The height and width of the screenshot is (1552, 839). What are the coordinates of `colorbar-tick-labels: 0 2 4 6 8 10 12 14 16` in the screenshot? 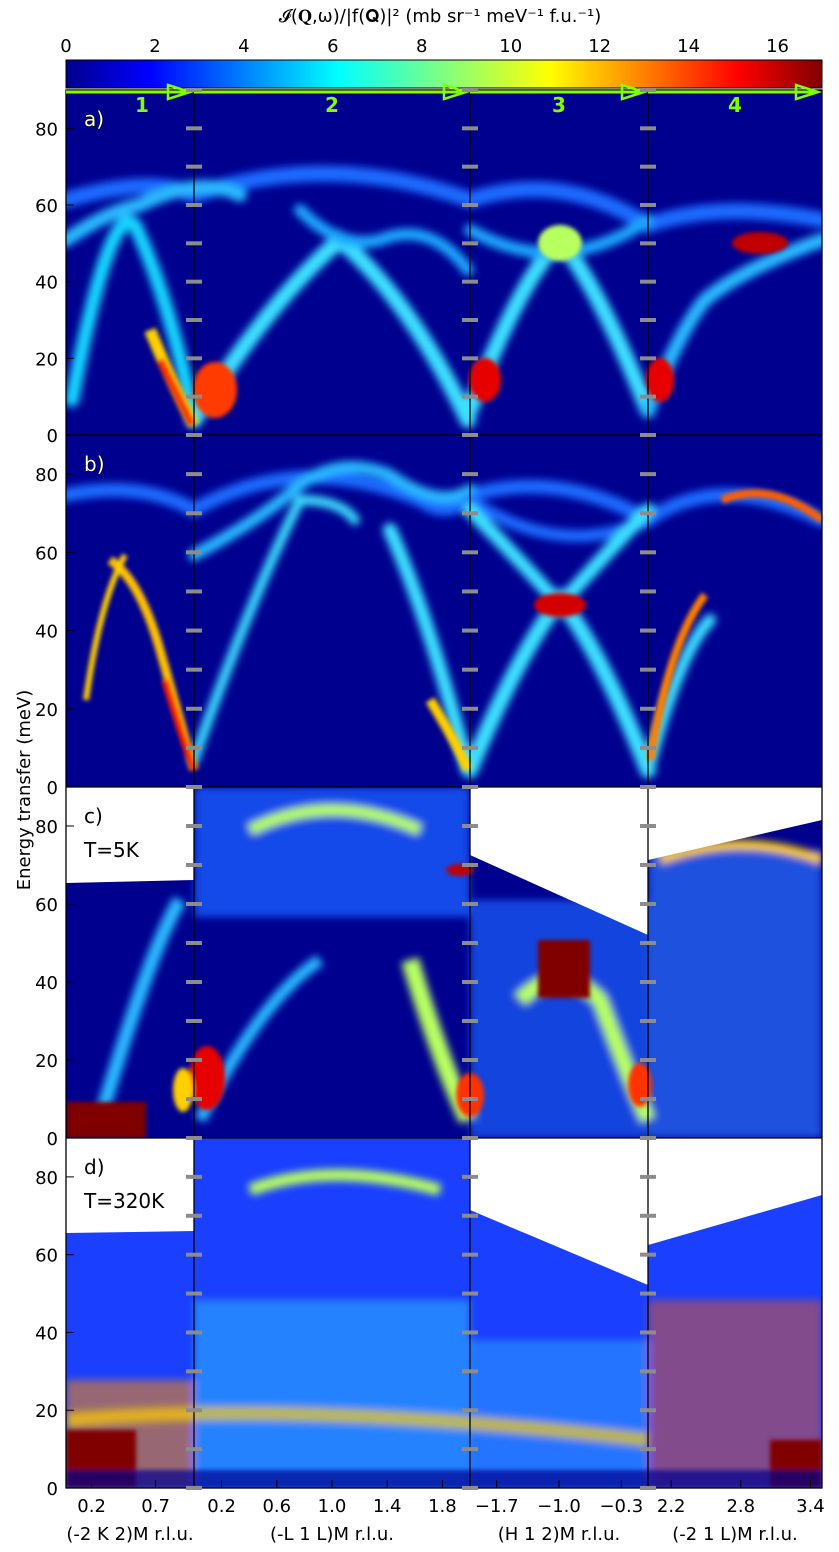 It's located at (424, 51).